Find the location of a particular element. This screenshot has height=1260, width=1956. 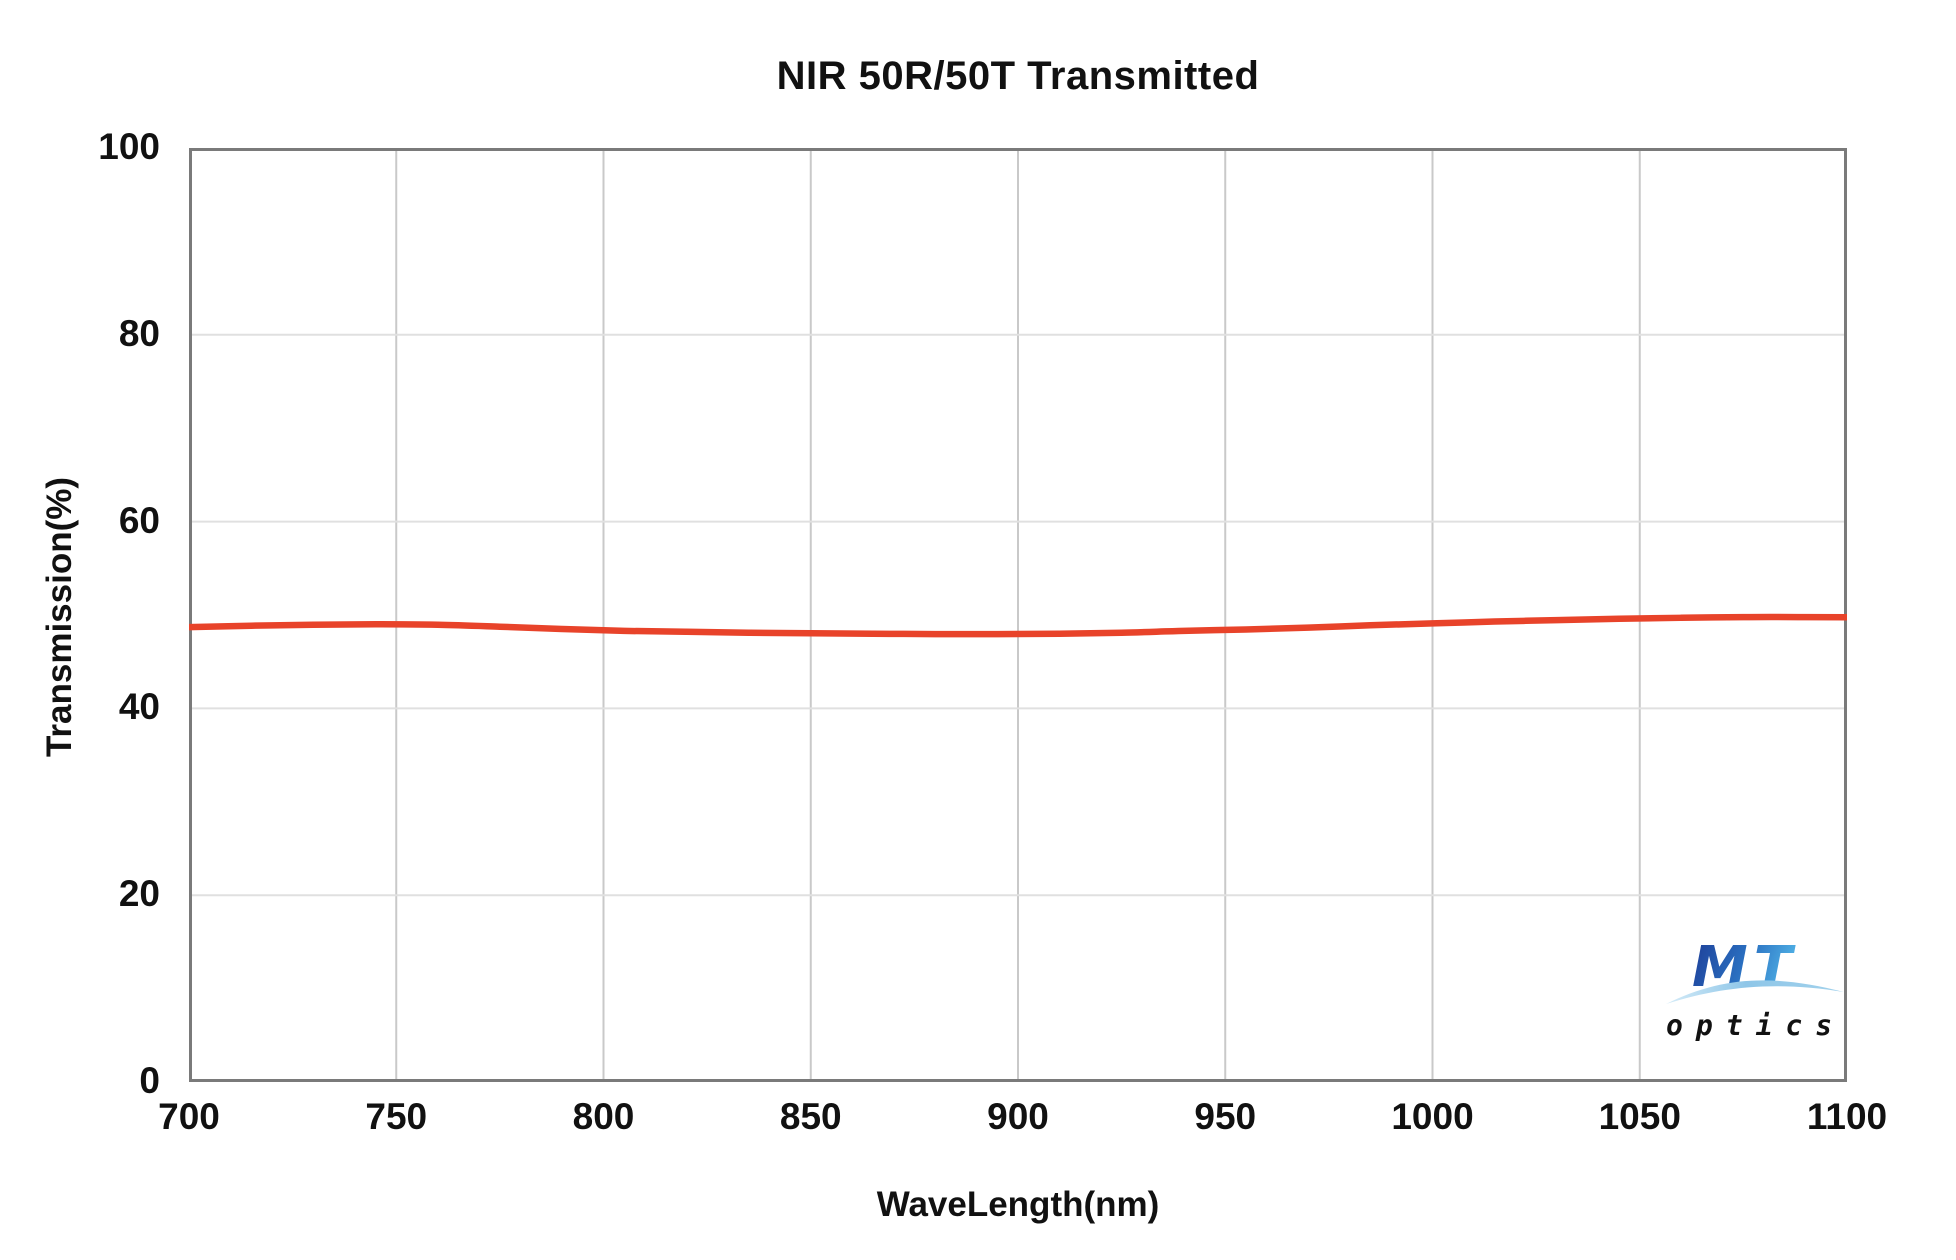

x-tick-label: 1100 is located at coordinates (1847, 1116).